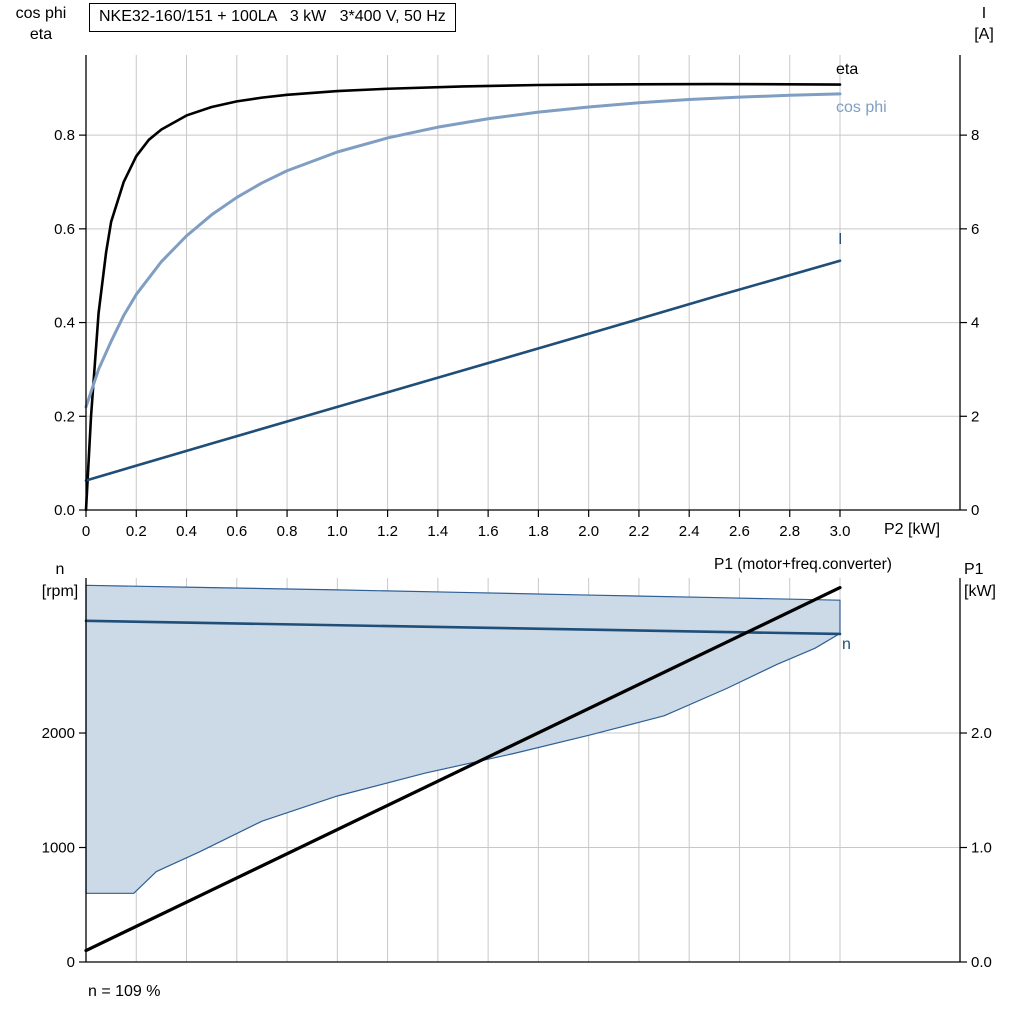 Image resolution: width=1024 pixels, height=1024 pixels. Describe the element at coordinates (840, 239) in the screenshot. I see `current-curve-label: I` at that location.